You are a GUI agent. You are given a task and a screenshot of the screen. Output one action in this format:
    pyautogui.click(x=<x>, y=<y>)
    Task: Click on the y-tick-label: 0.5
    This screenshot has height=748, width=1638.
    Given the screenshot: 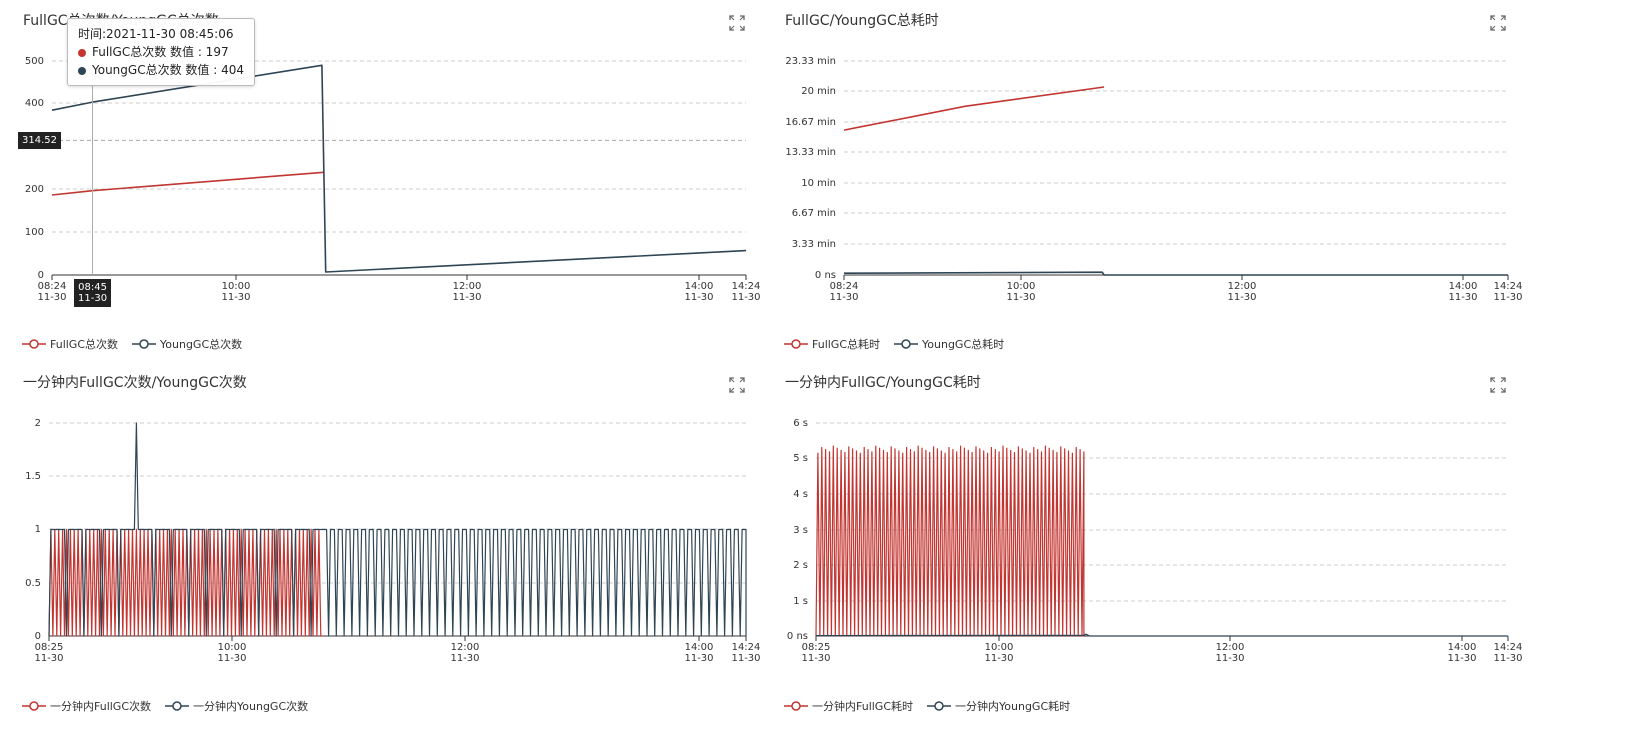 What is the action you would take?
    pyautogui.click(x=33, y=583)
    